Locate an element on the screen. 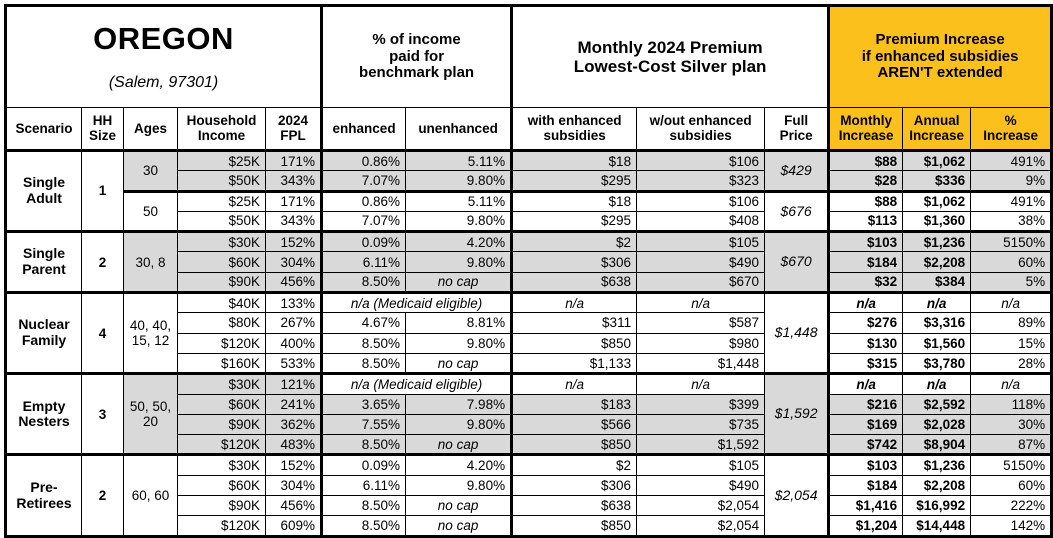  full-price-cell: $2,054 is located at coordinates (797, 495).